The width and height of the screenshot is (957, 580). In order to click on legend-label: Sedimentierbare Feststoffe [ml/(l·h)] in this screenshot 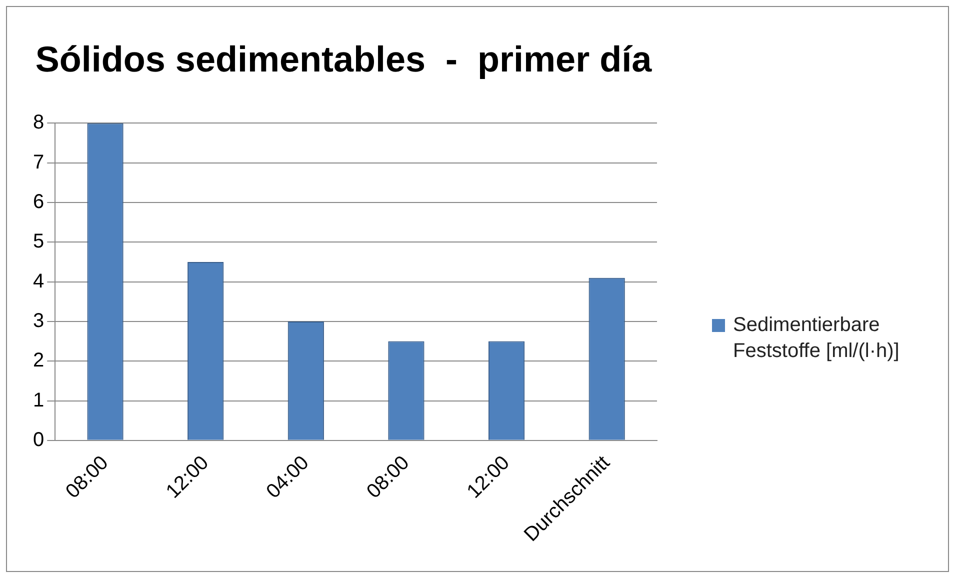, I will do `click(816, 338)`.